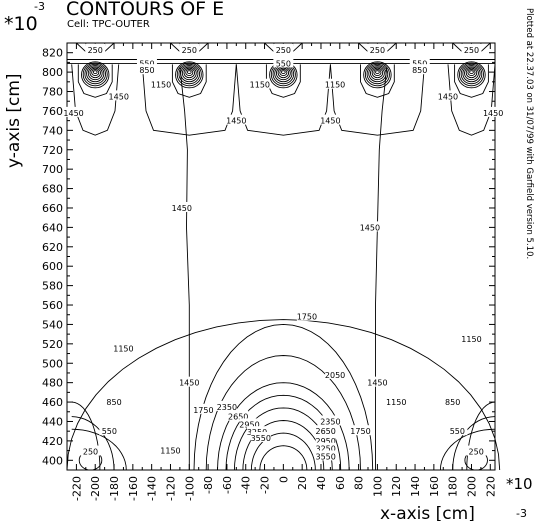 This screenshot has width=535, height=521. Describe the element at coordinates (52, 402) in the screenshot. I see `y-tick-label: 460` at that location.